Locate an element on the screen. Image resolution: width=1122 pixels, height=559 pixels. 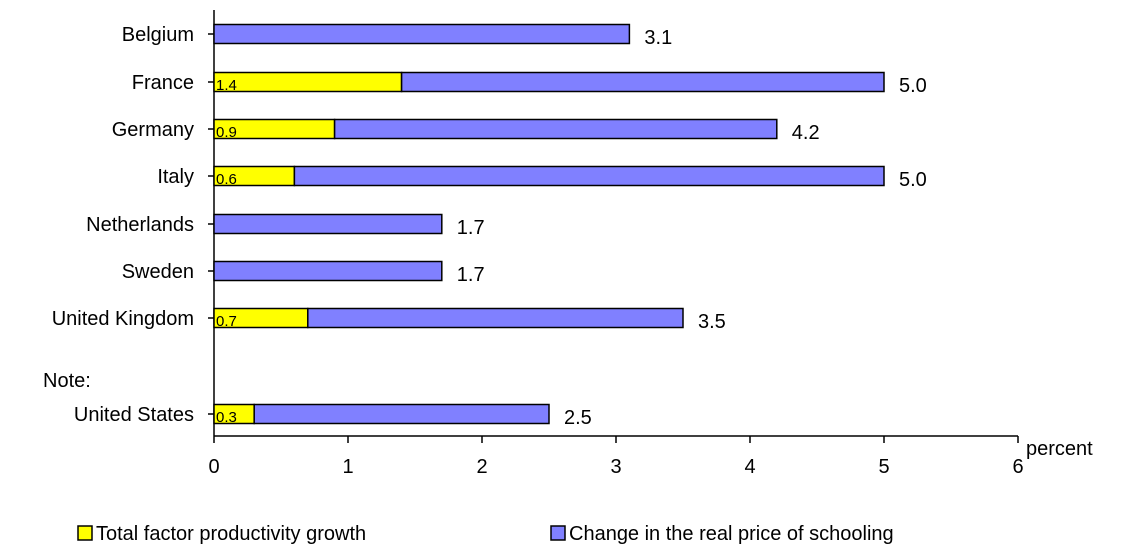
category-label: Germany is located at coordinates (153, 130).